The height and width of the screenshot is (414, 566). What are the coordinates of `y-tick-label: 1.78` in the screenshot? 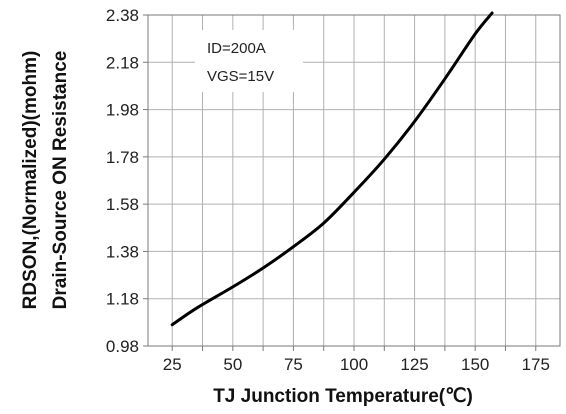 It's located at (122, 157).